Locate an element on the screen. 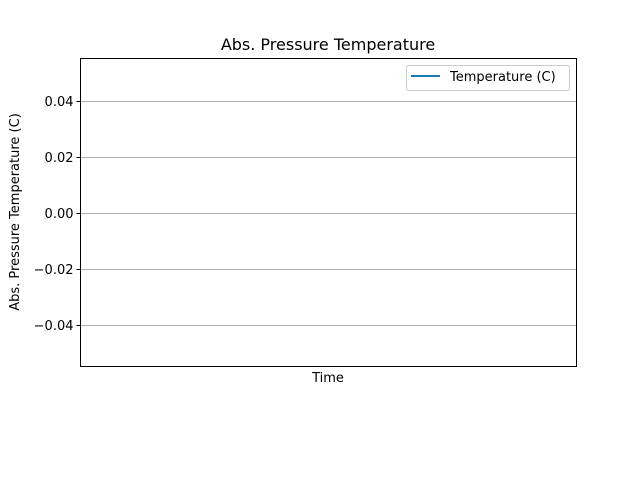 This screenshot has width=640, height=485. legend: Temperature (C) is located at coordinates (488, 78).